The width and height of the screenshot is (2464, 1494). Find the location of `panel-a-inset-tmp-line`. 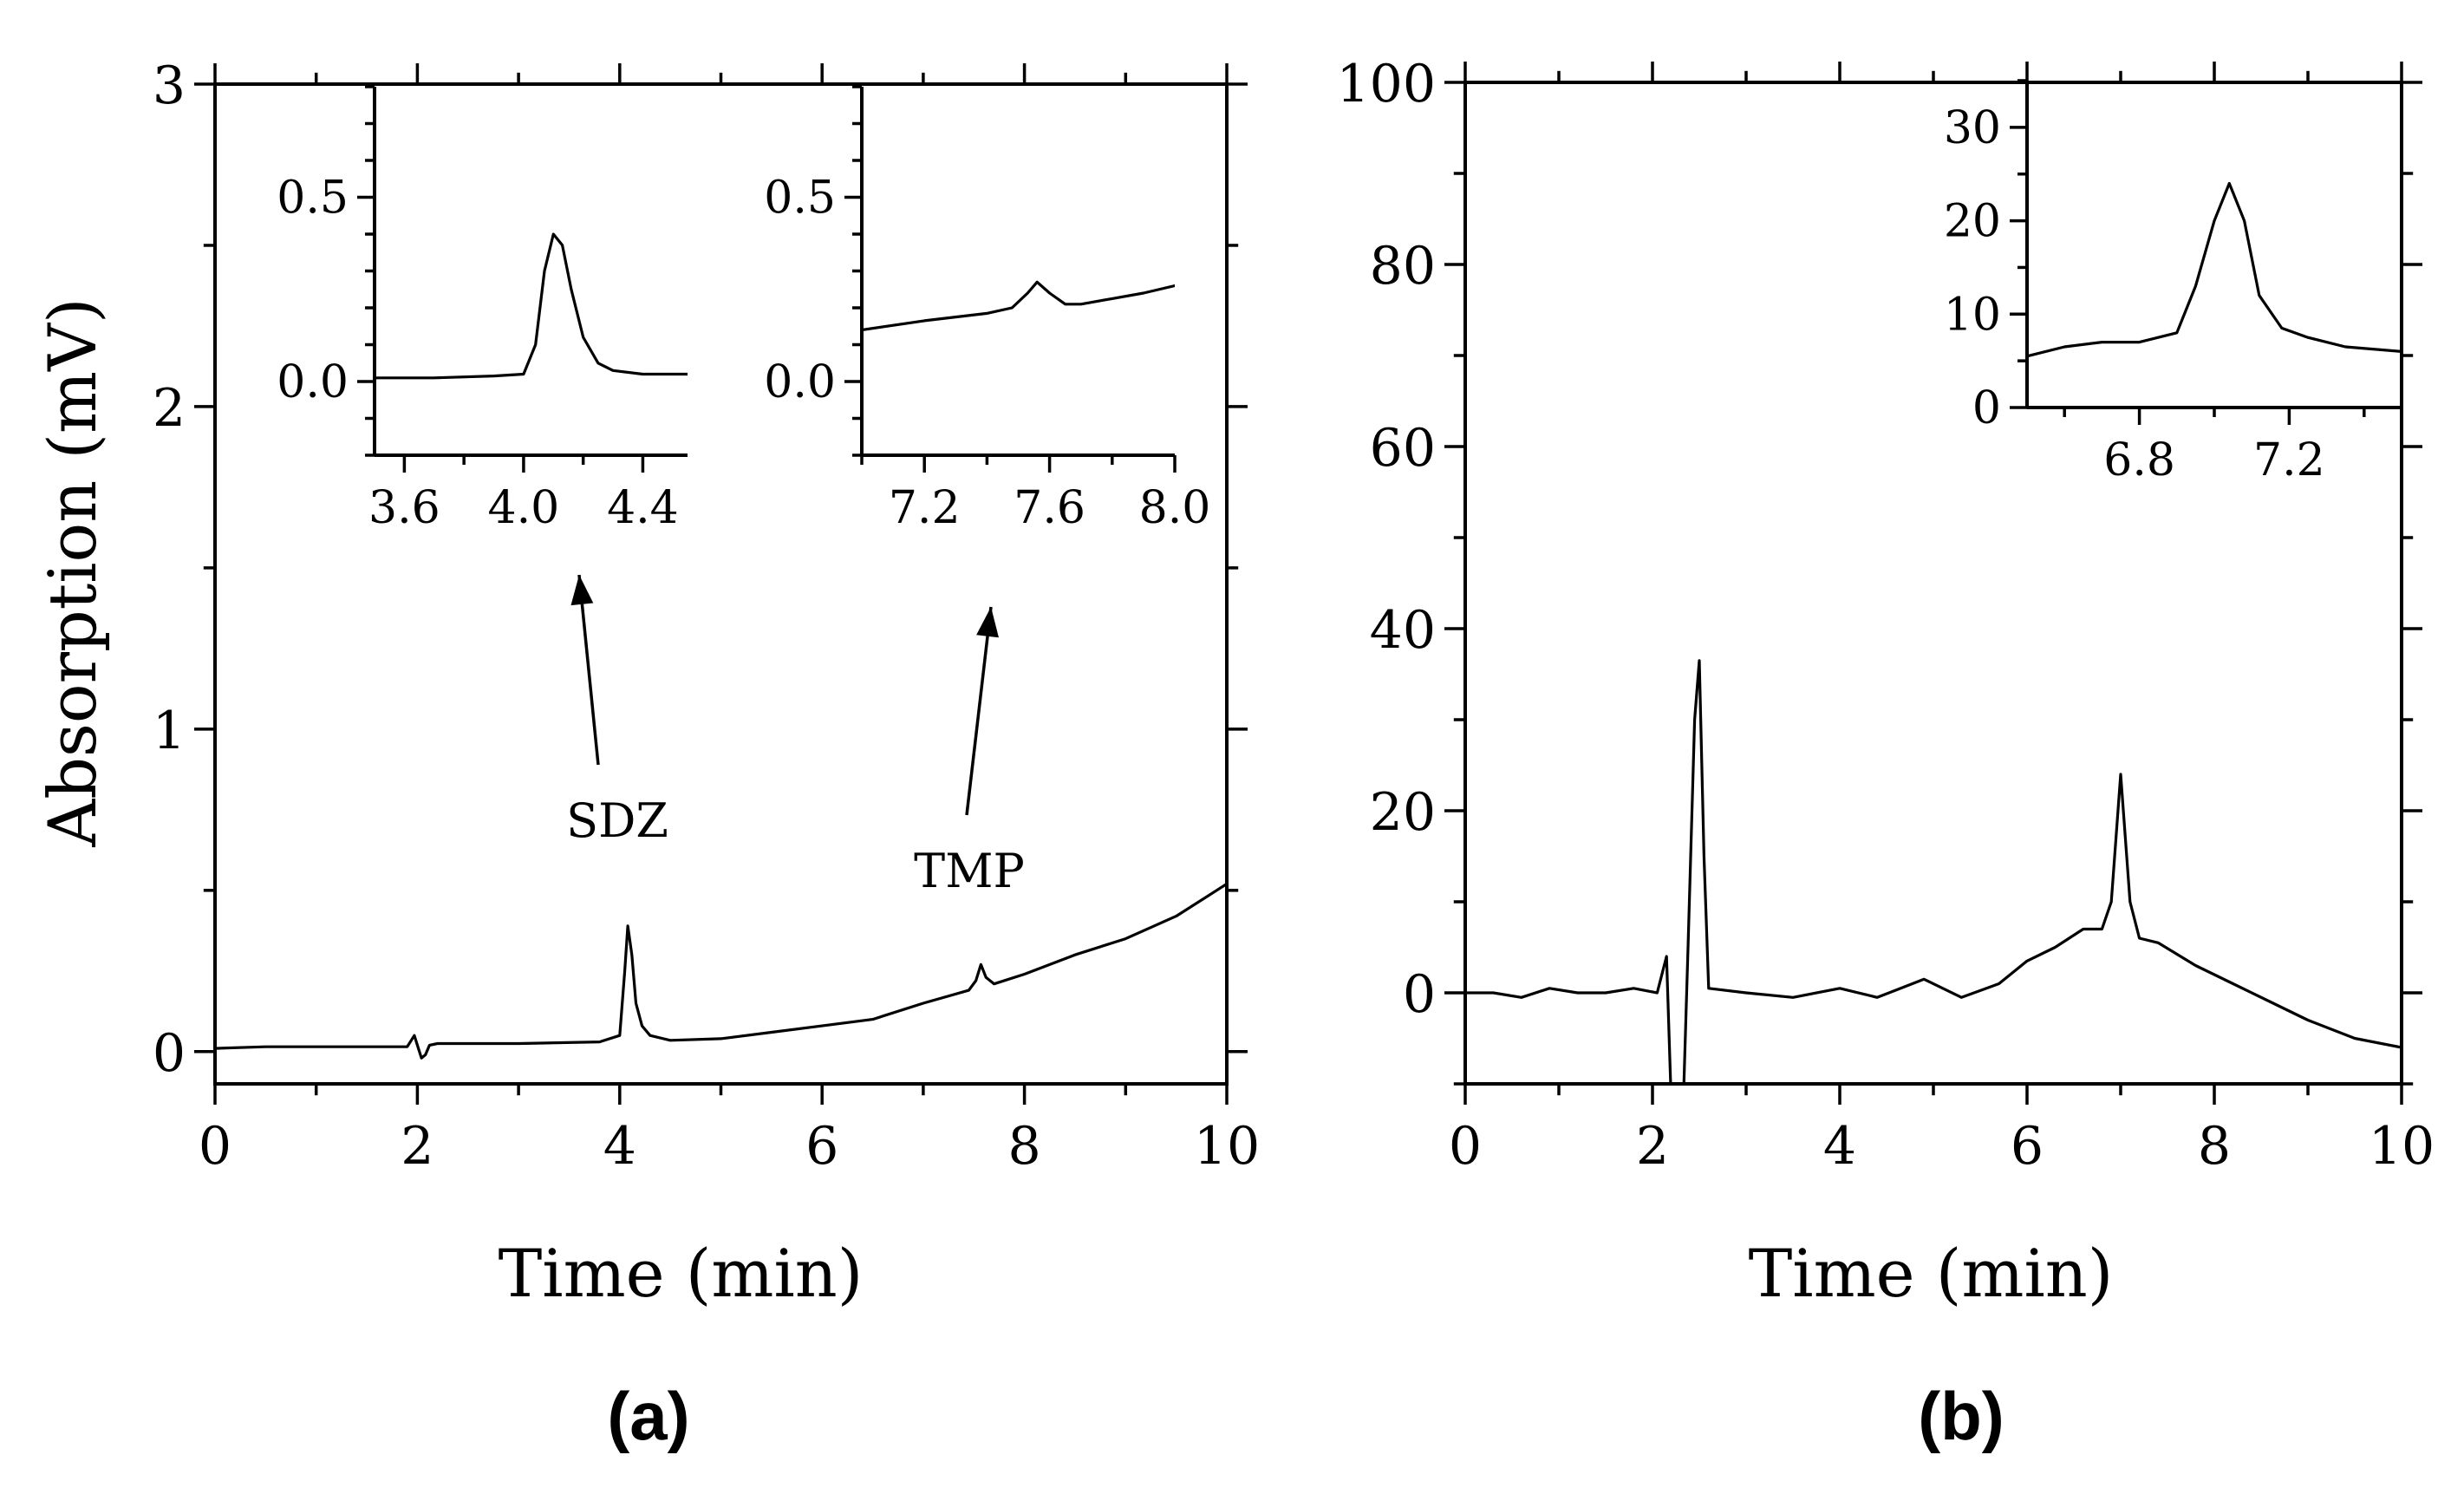

panel-a-inset-tmp-line is located at coordinates (1018, 306).